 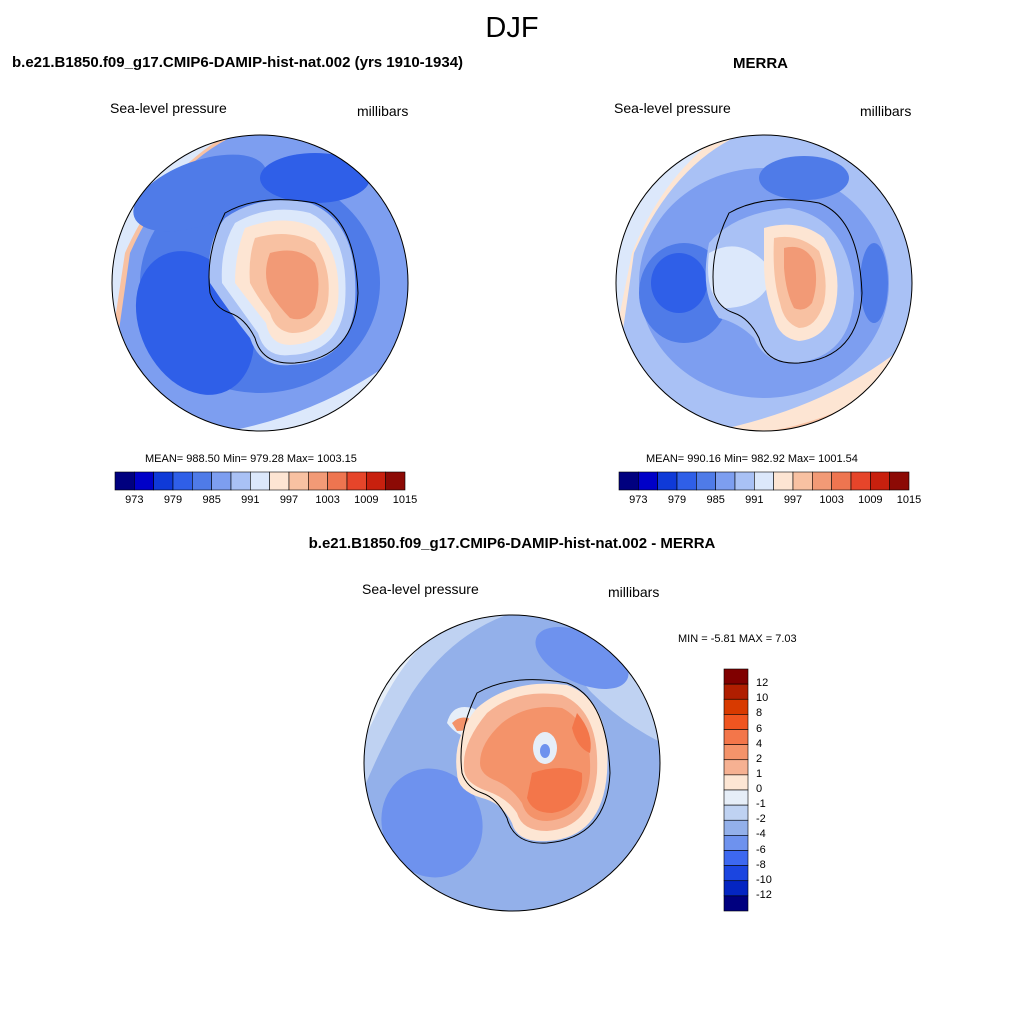 What do you see at coordinates (759, 728) in the screenshot?
I see `colorbar-tick-label: 6` at bounding box center [759, 728].